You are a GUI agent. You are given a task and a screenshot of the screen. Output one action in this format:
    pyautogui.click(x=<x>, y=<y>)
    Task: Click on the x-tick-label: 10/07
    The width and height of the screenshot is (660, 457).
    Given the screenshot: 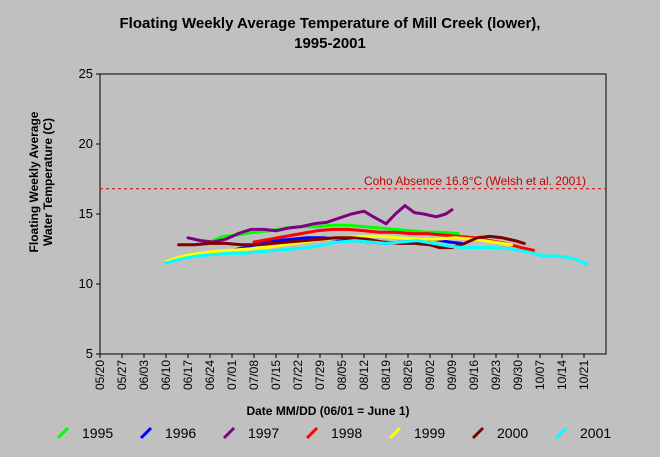 What is the action you would take?
    pyautogui.click(x=540, y=375)
    